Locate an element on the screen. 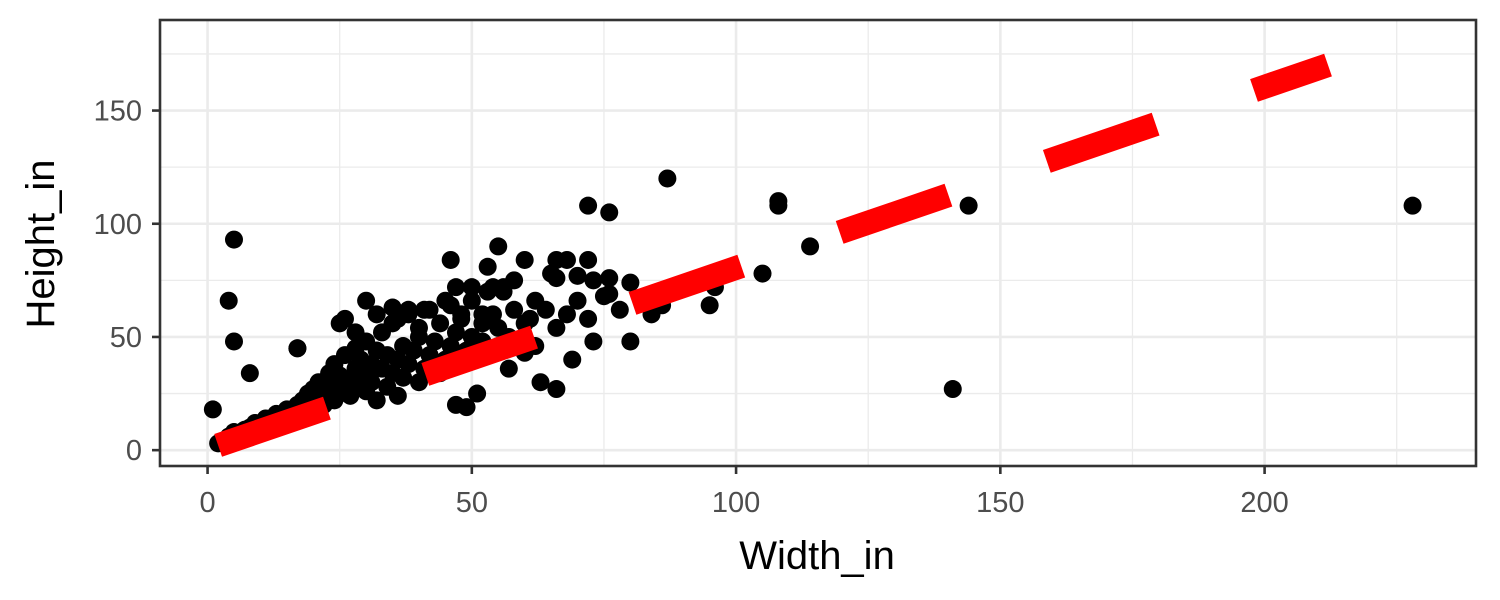 The height and width of the screenshot is (600, 1500). x-tick-label: 150 is located at coordinates (1000, 503).